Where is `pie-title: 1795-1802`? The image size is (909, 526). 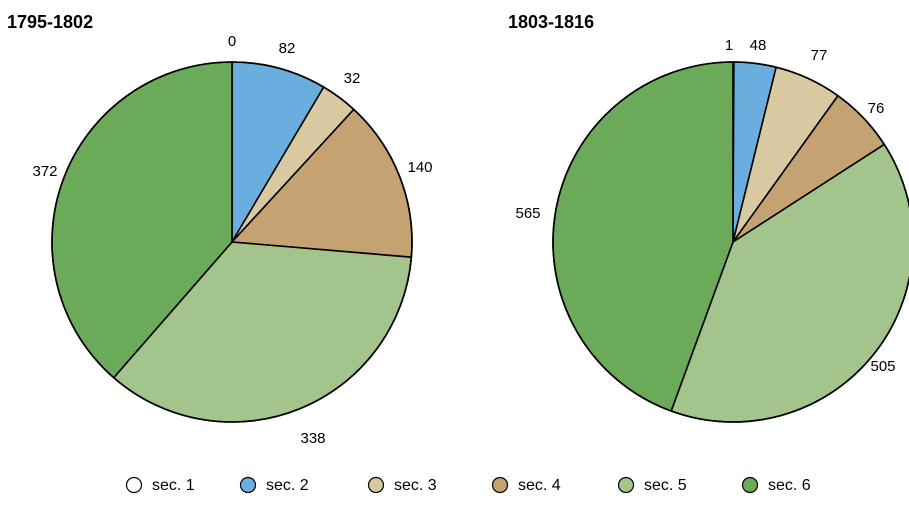
pie-title: 1795-1802 is located at coordinates (50, 22).